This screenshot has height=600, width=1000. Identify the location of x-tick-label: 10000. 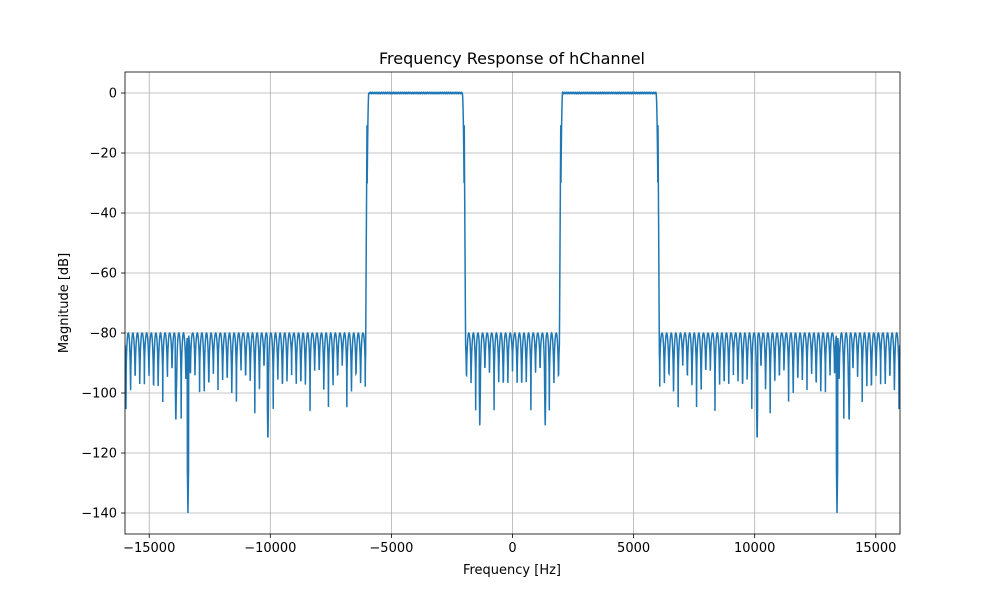
(754, 548).